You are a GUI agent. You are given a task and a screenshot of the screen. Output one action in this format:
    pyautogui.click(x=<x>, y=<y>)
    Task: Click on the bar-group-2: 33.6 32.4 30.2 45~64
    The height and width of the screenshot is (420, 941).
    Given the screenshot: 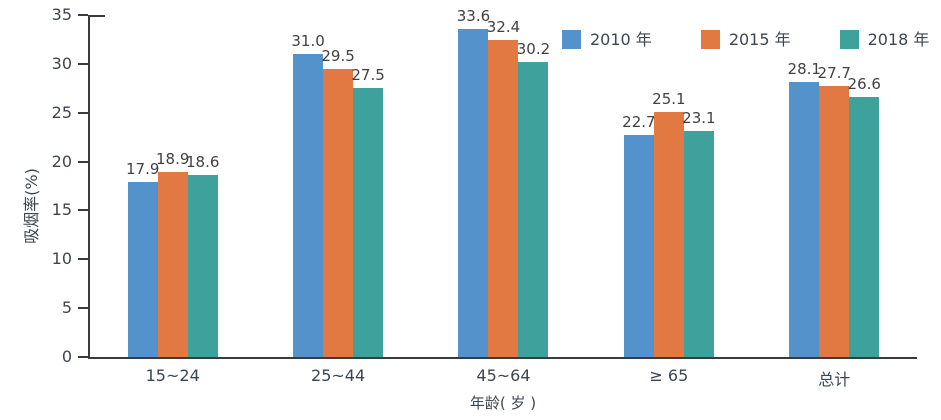 What is the action you would take?
    pyautogui.click(x=503, y=196)
    